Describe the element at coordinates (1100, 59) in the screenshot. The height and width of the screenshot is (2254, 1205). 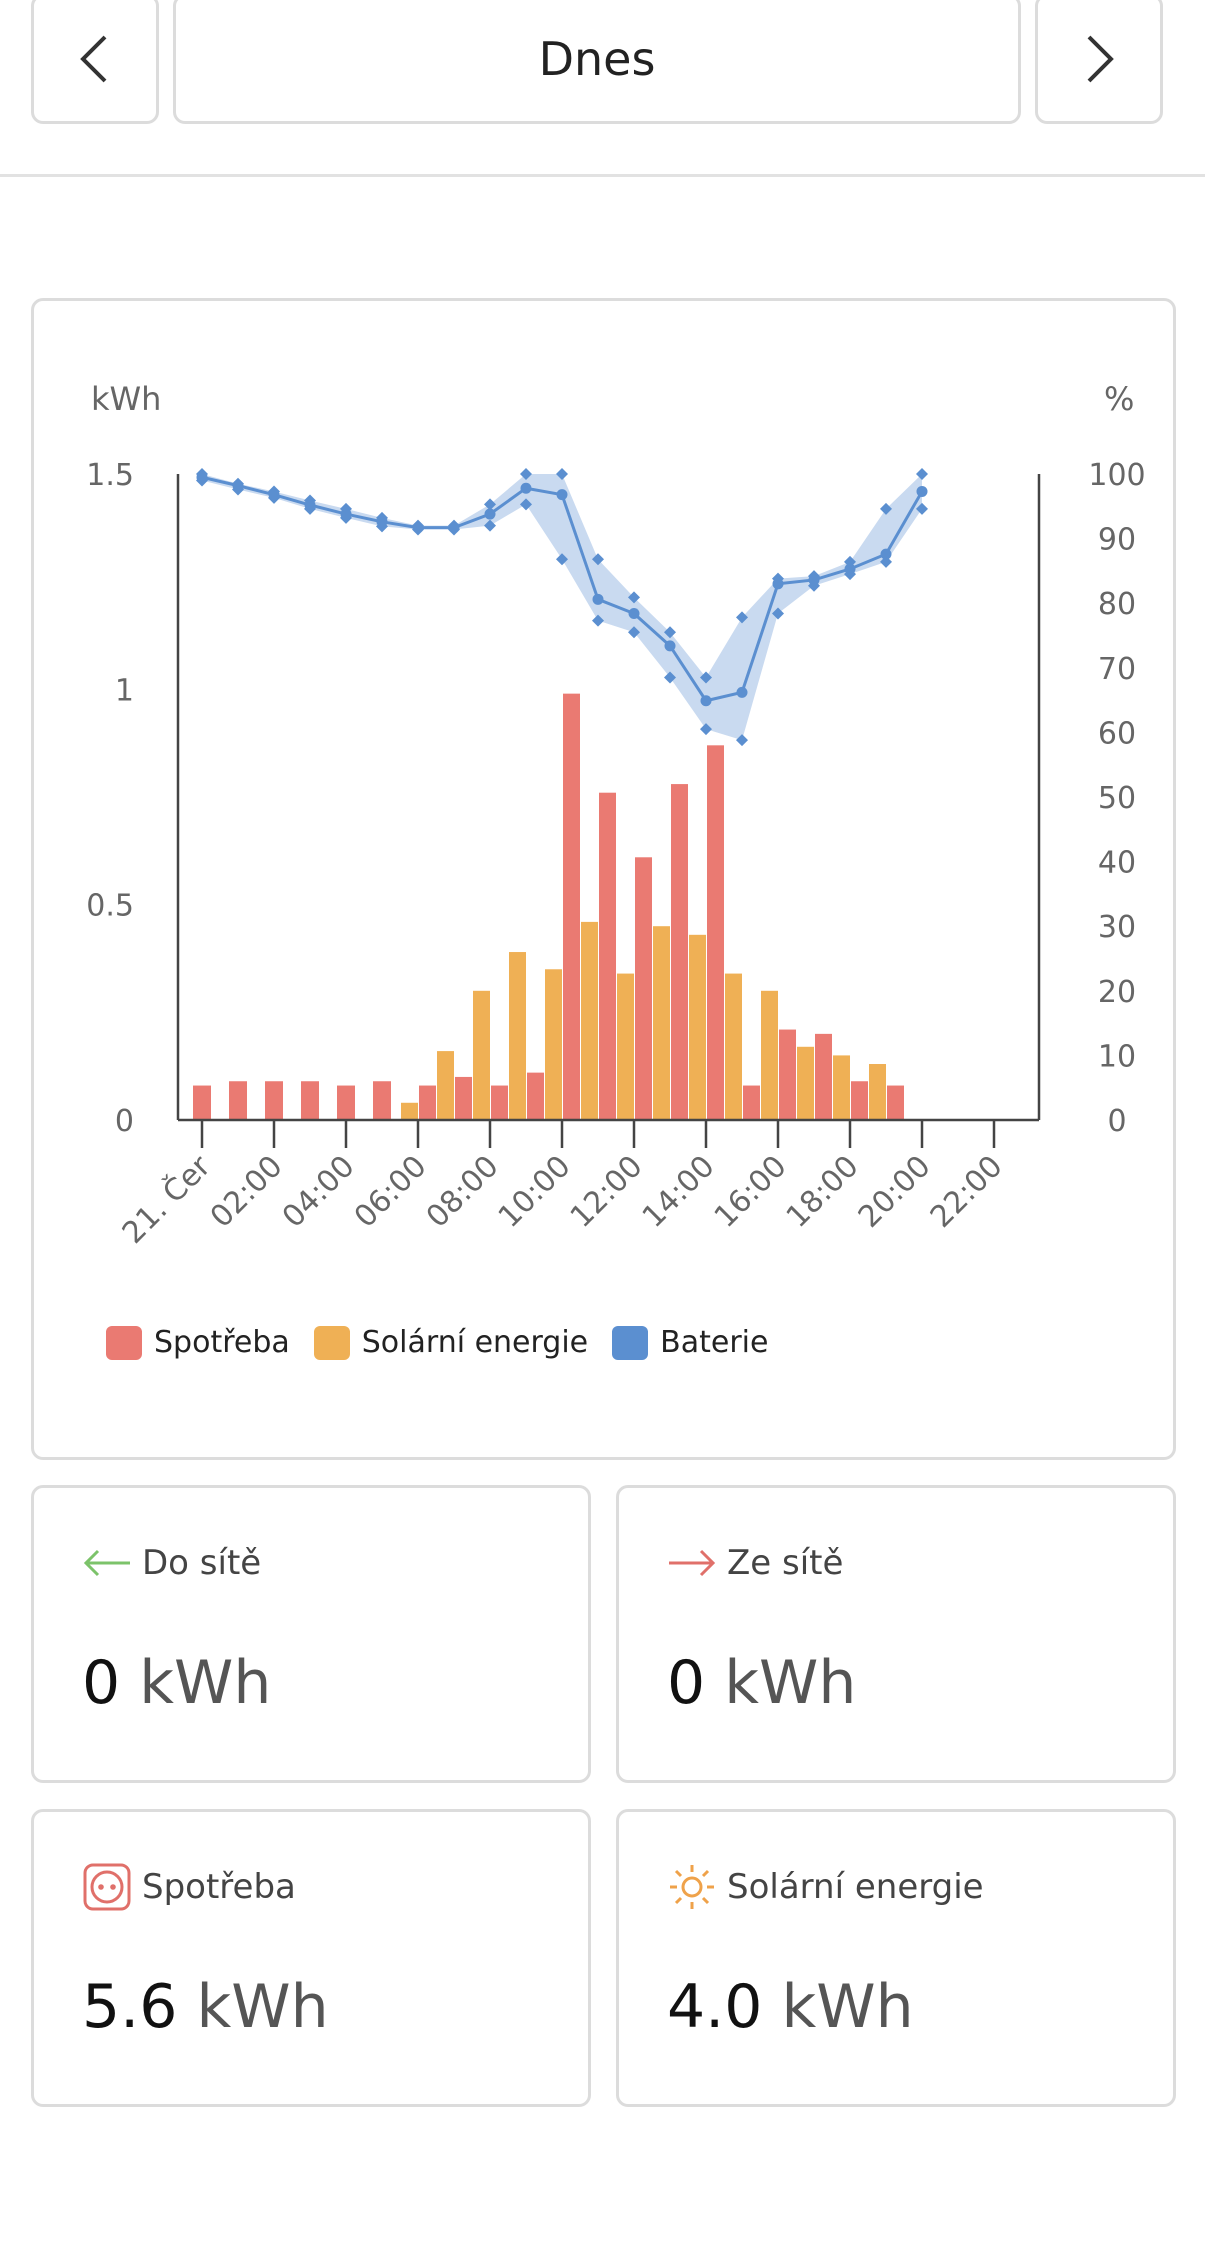
I see `chevron-right-icon` at that location.